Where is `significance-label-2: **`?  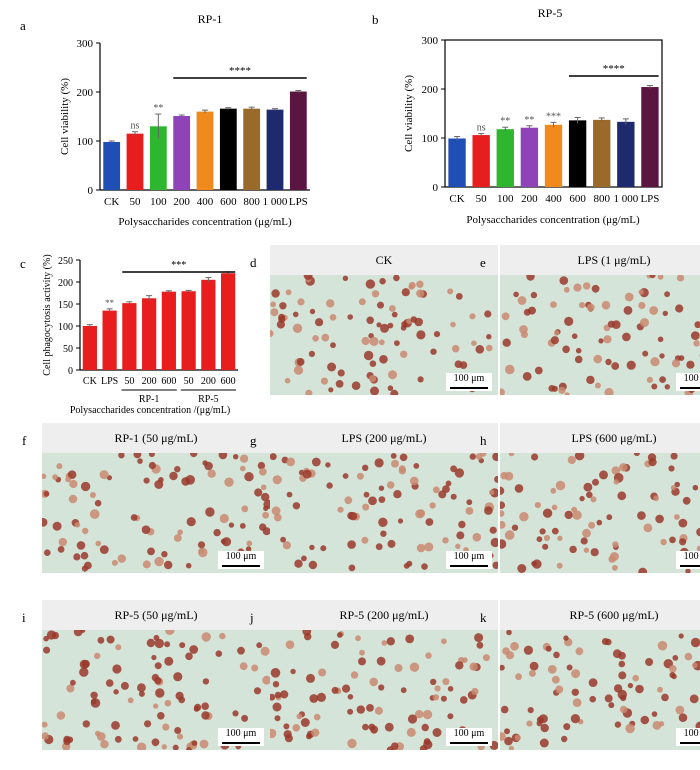 significance-label-2: ** is located at coordinates (158, 108).